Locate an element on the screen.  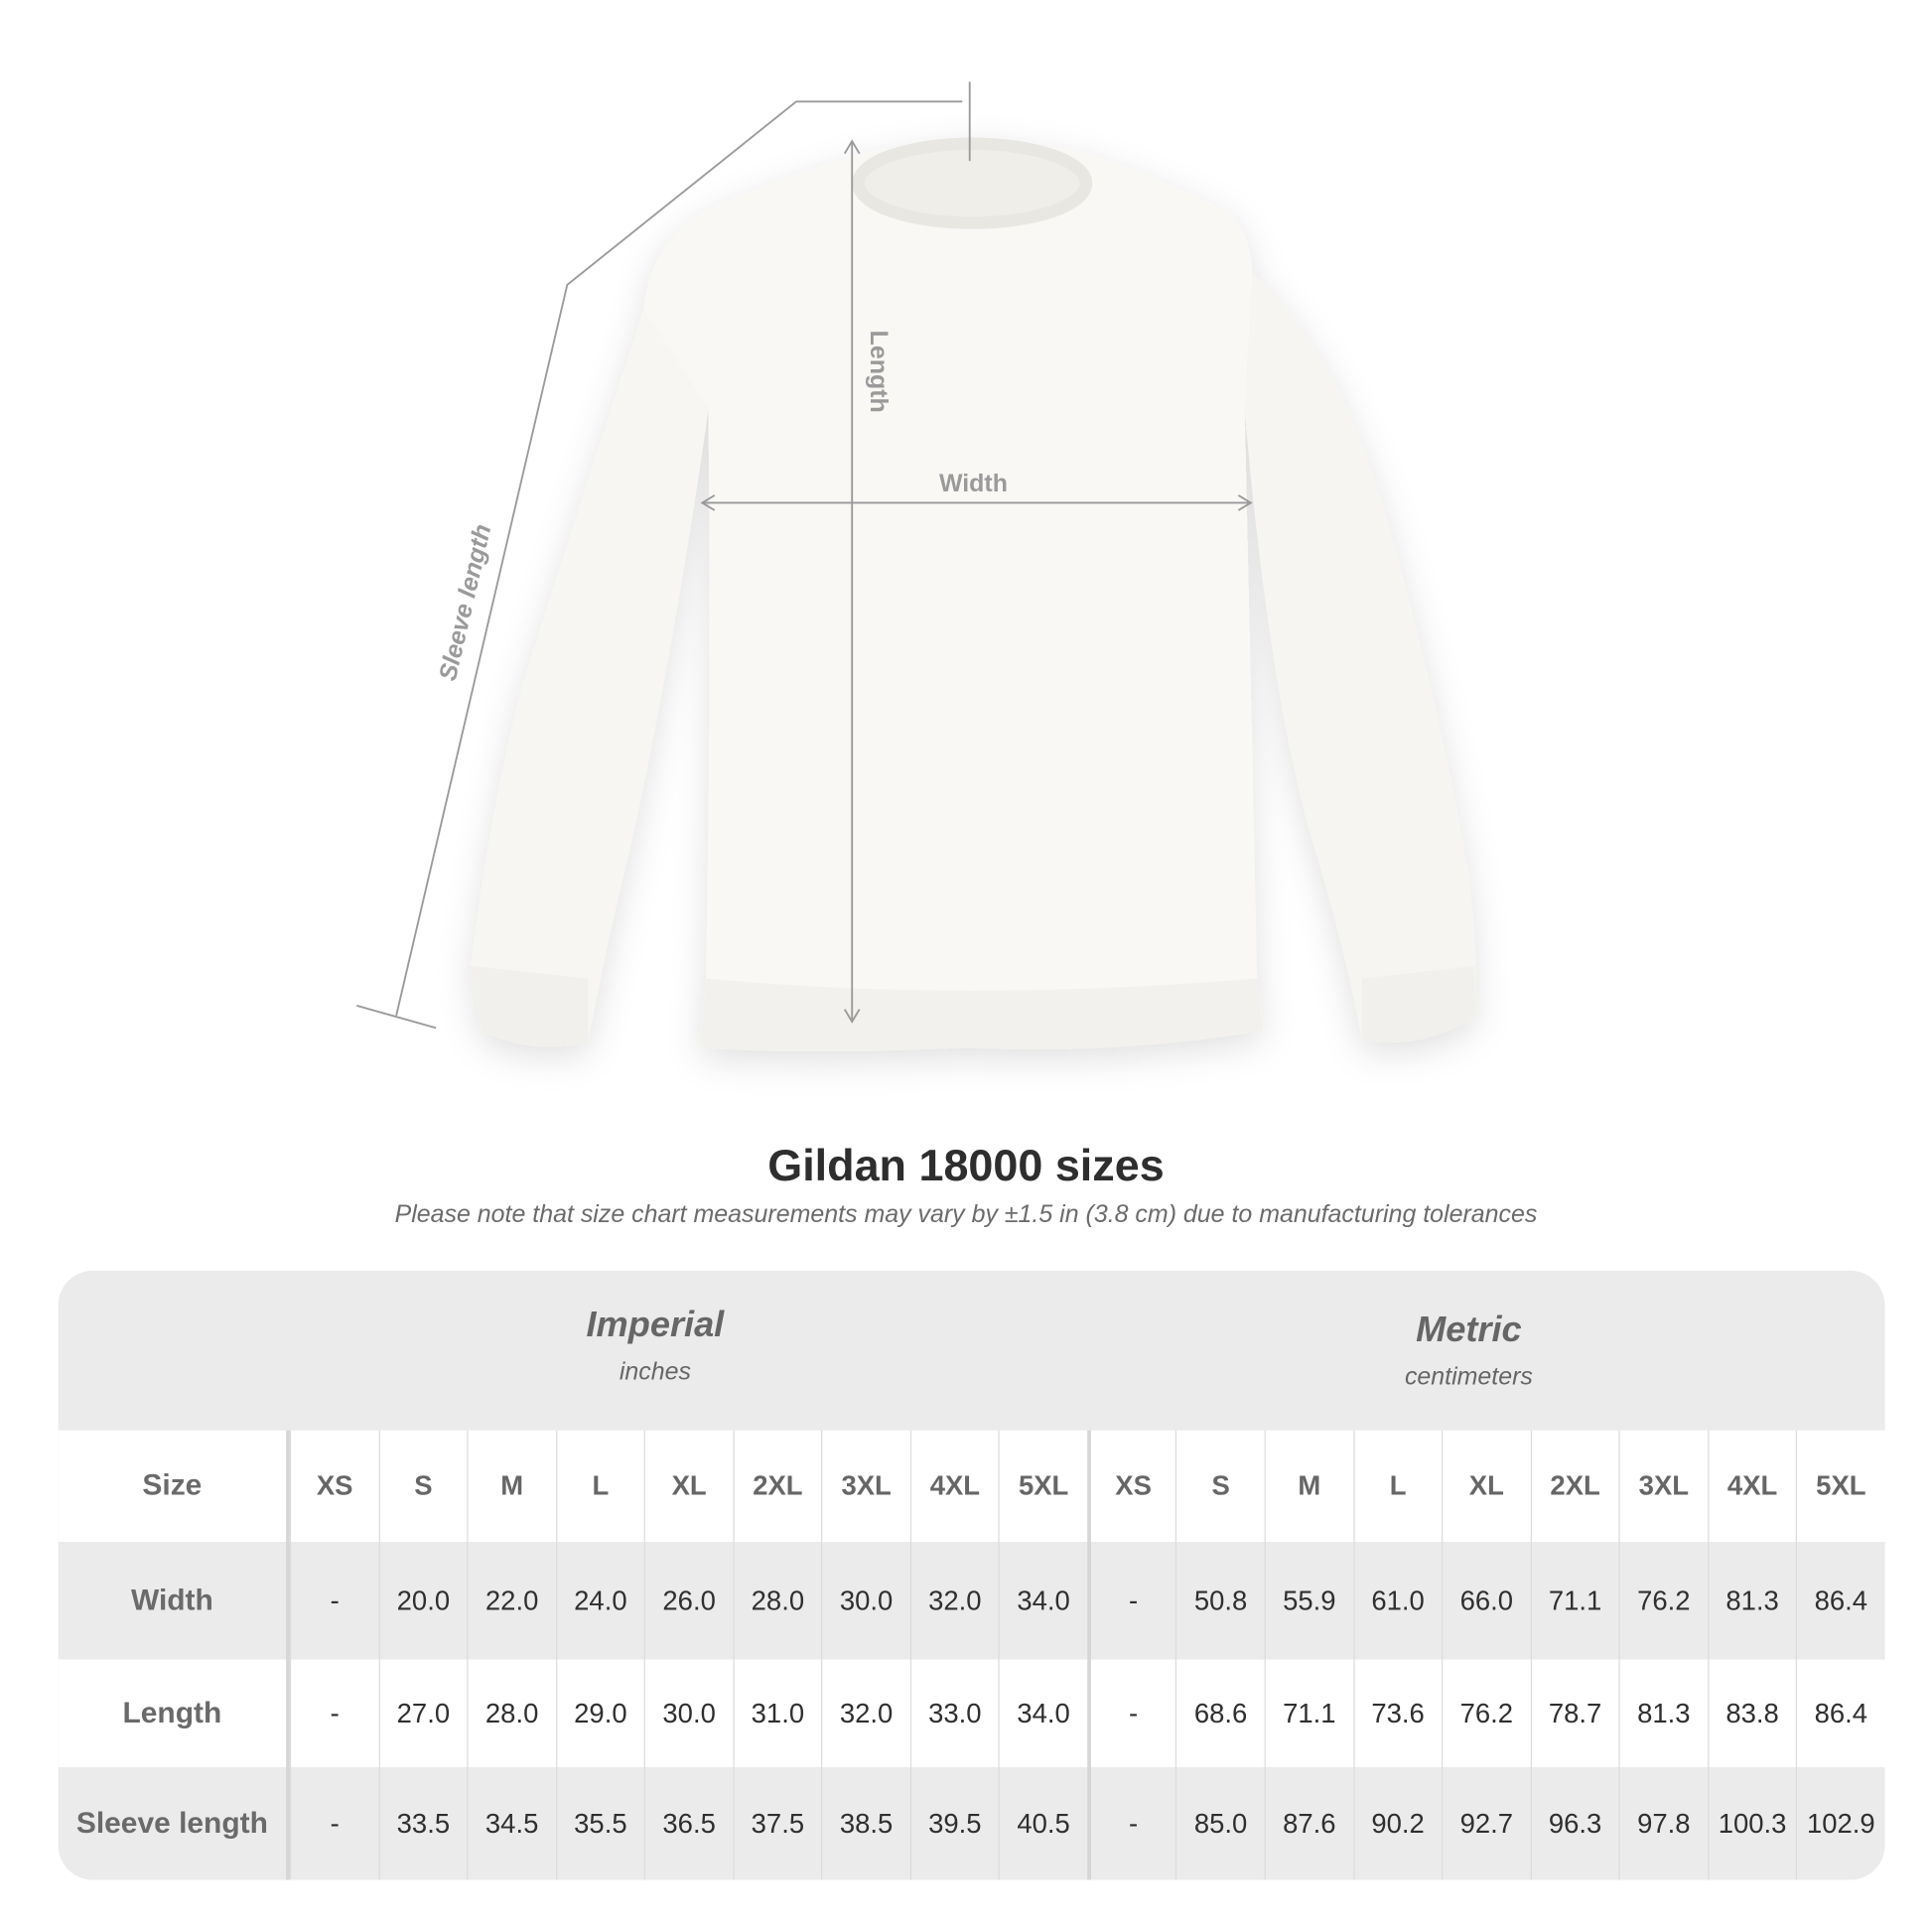
row-label: Size is located at coordinates (174, 1486).